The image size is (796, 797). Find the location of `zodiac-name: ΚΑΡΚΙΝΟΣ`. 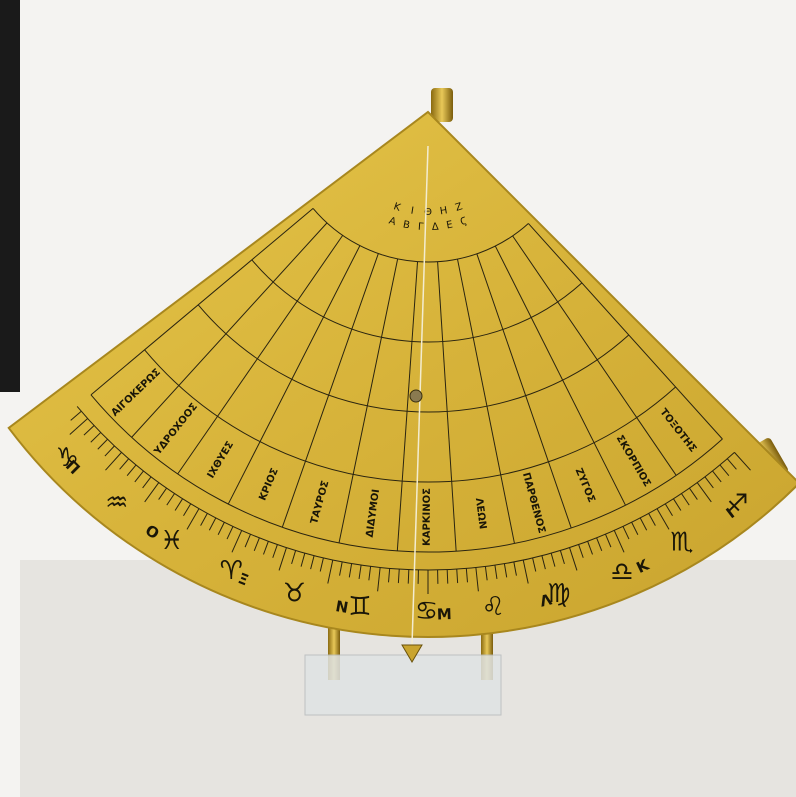

zodiac-name: ΚΑΡΚΙΝΟΣ is located at coordinates (427, 517).